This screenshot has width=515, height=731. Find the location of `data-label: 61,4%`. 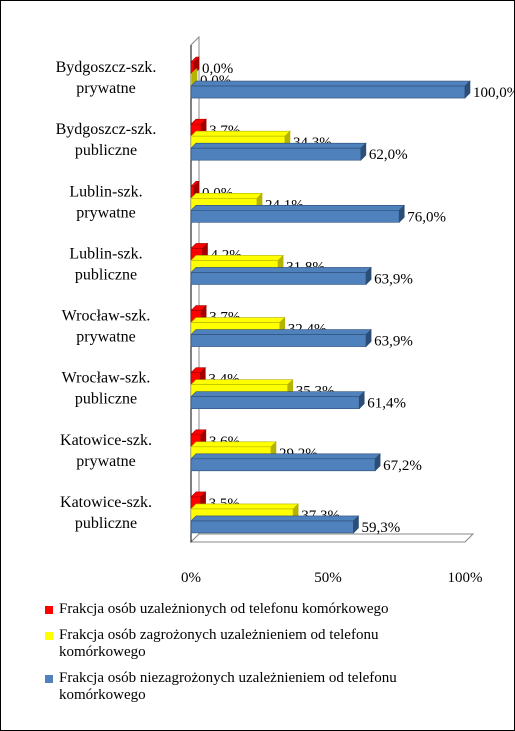

data-label: 61,4% is located at coordinates (386, 404).